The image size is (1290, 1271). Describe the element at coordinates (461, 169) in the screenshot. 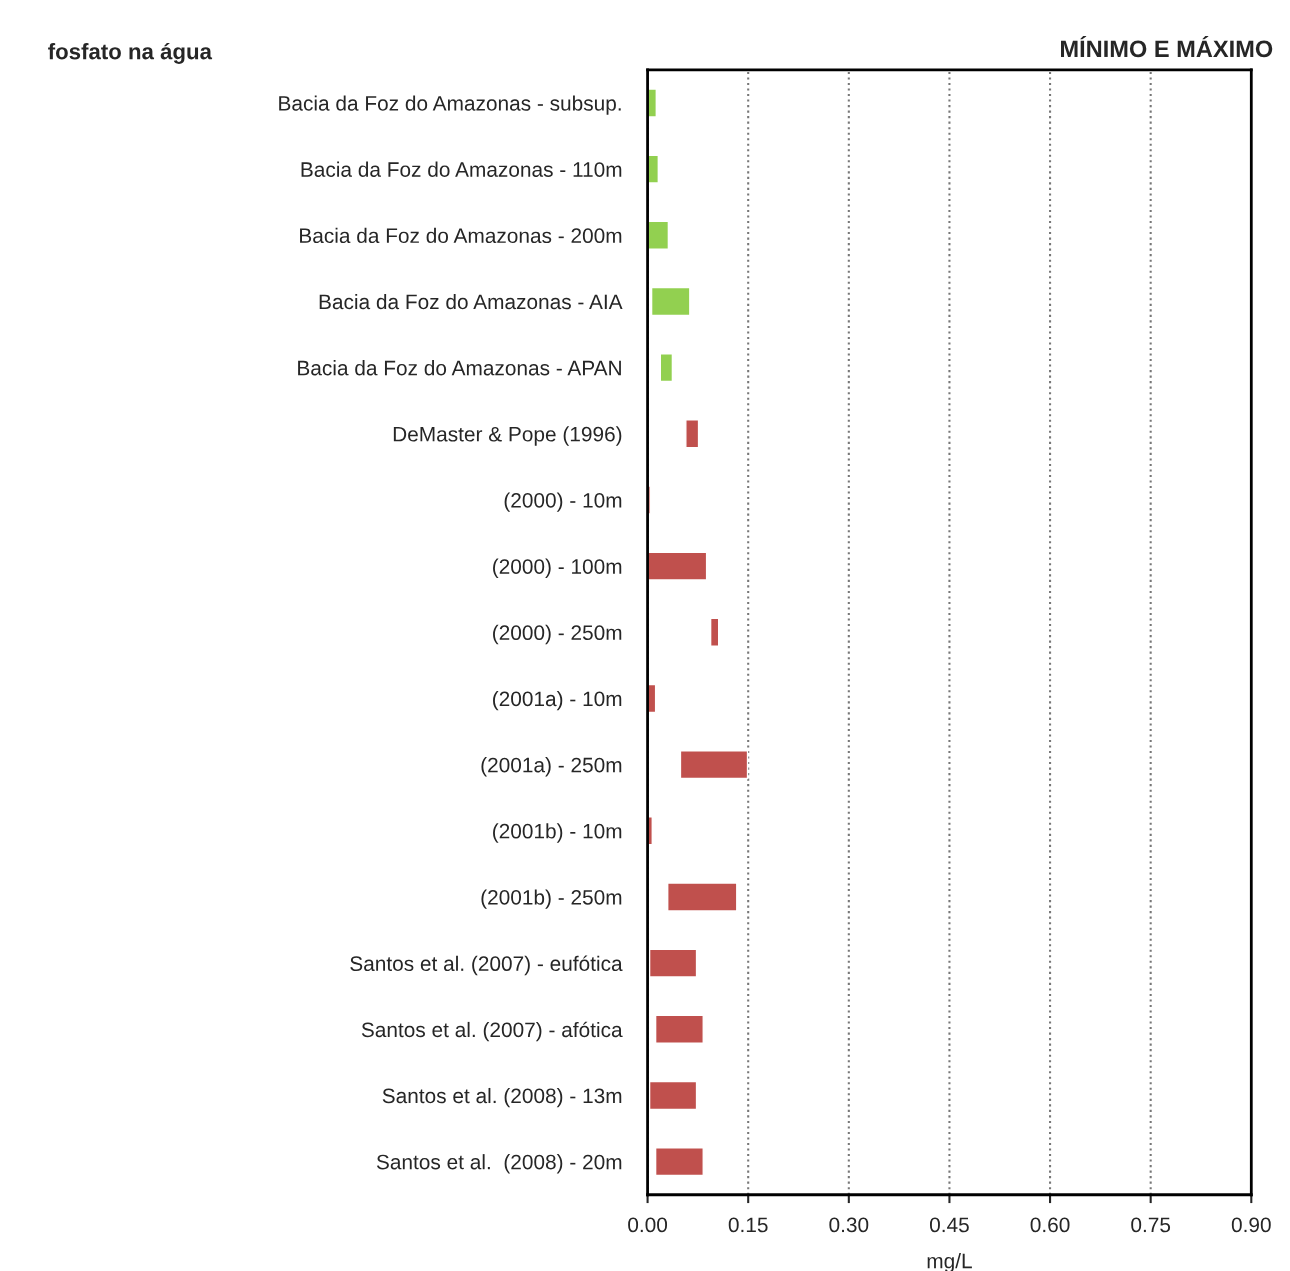

I see `y-tick-label: Bacia da Foz do Amazonas - 110m` at that location.